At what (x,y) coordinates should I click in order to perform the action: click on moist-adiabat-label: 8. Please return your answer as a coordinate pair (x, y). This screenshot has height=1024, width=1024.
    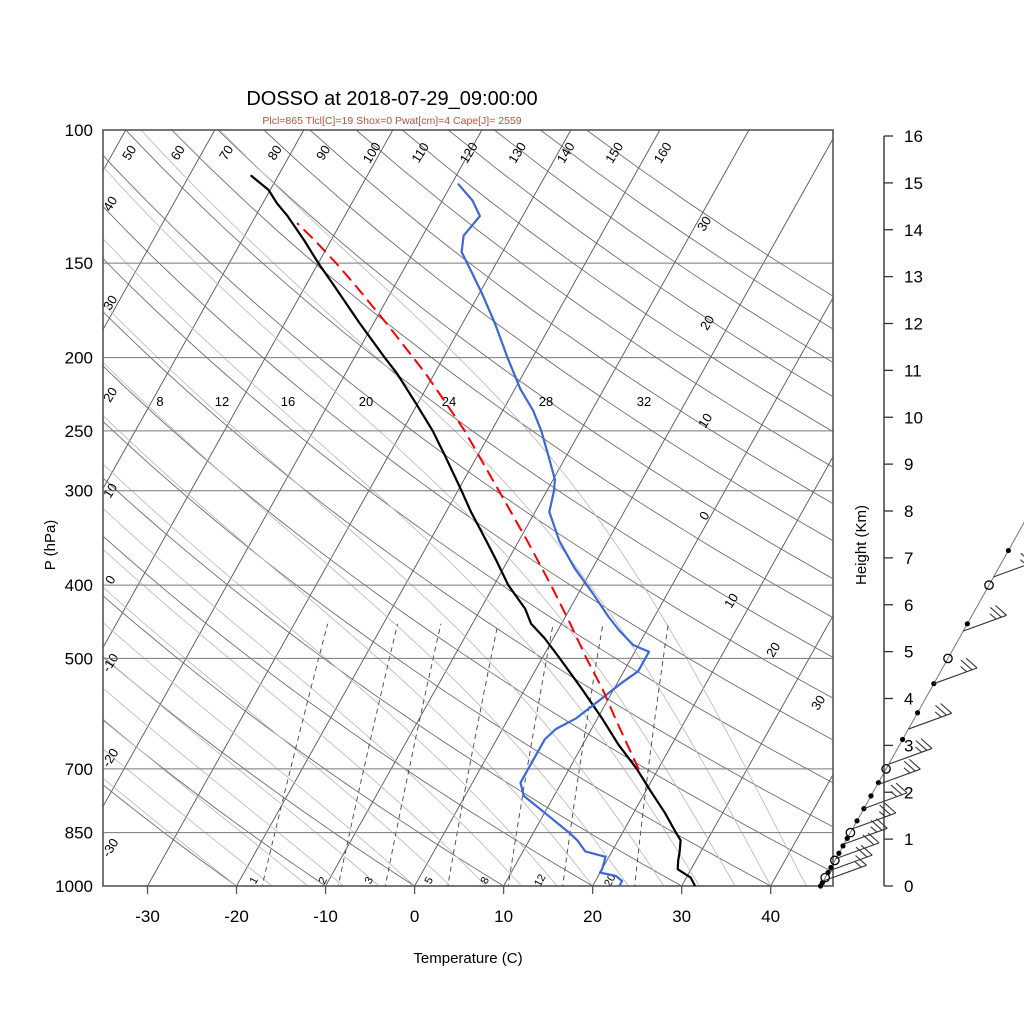
    Looking at the image, I should click on (159, 401).